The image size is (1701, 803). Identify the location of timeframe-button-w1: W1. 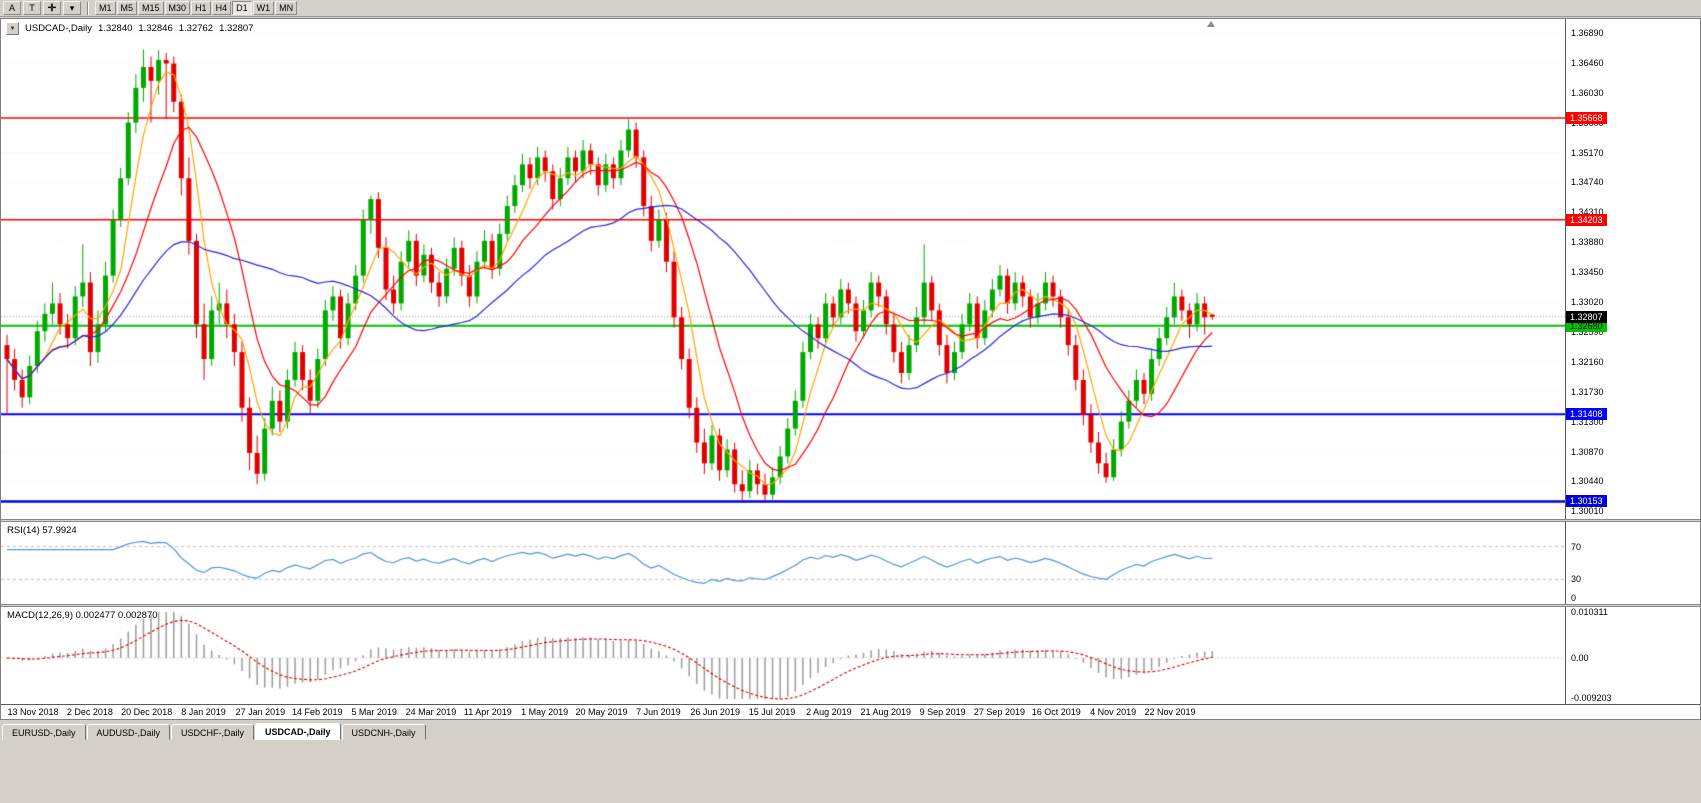
(263, 8).